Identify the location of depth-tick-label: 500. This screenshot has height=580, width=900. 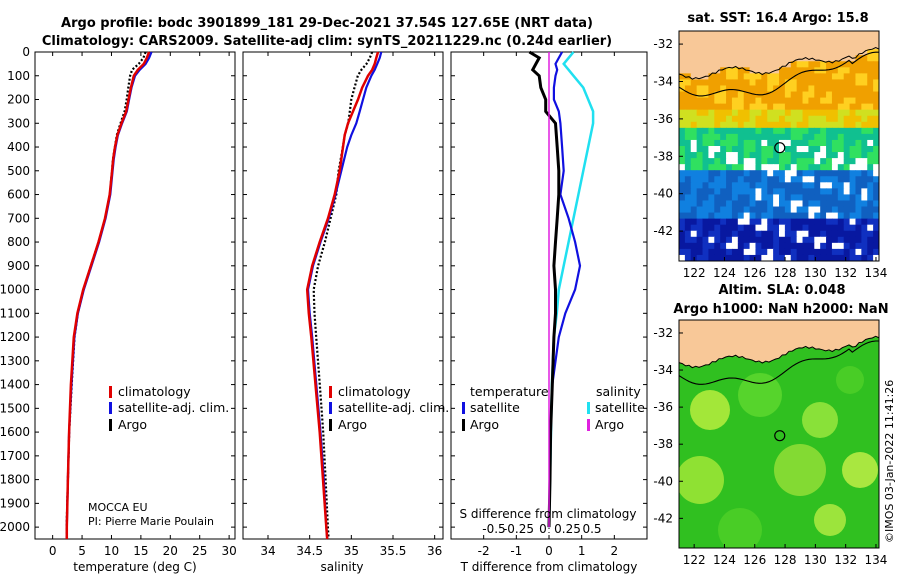
(18, 171).